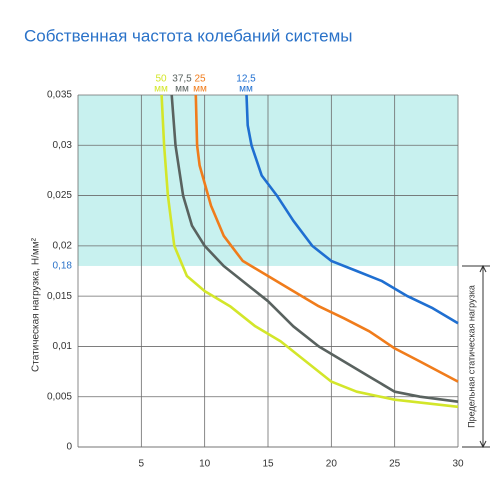  What do you see at coordinates (395, 464) in the screenshot?
I see `x-tick-label: 25` at bounding box center [395, 464].